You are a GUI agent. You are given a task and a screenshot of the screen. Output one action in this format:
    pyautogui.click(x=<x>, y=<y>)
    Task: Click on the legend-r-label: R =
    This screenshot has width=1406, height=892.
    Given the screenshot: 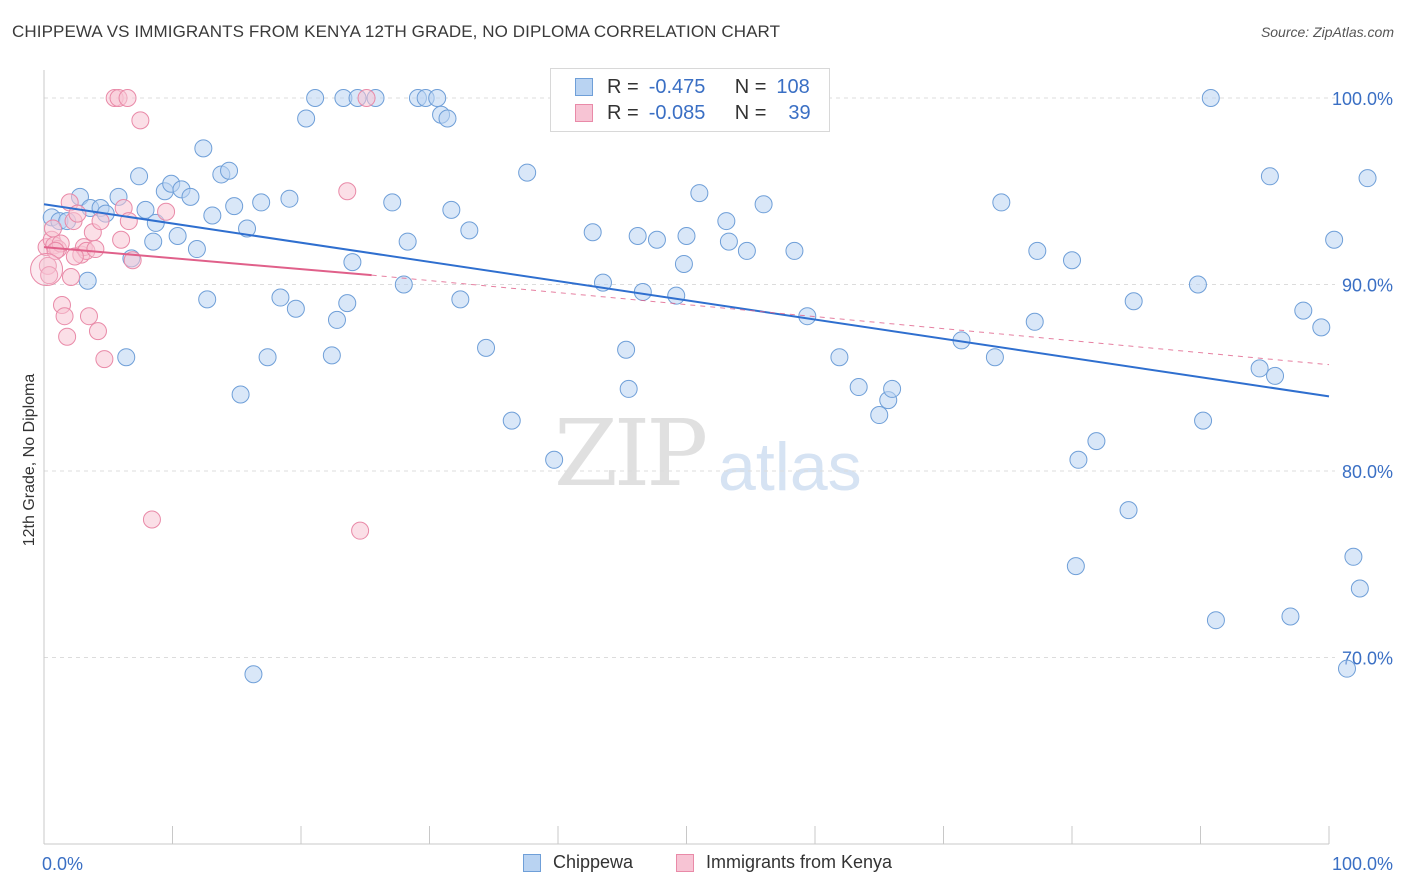 What is the action you would take?
    pyautogui.click(x=623, y=86)
    